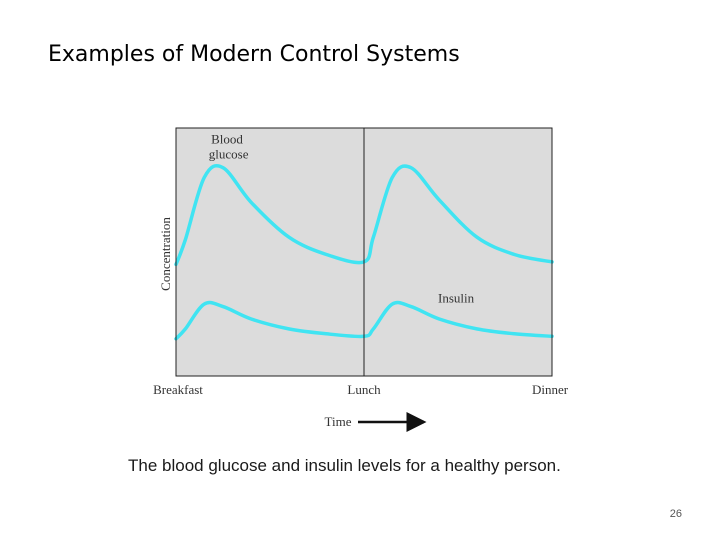 Image resolution: width=720 pixels, height=540 pixels. What do you see at coordinates (550, 389) in the screenshot?
I see `x-tick-label-dinner: Dinner` at bounding box center [550, 389].